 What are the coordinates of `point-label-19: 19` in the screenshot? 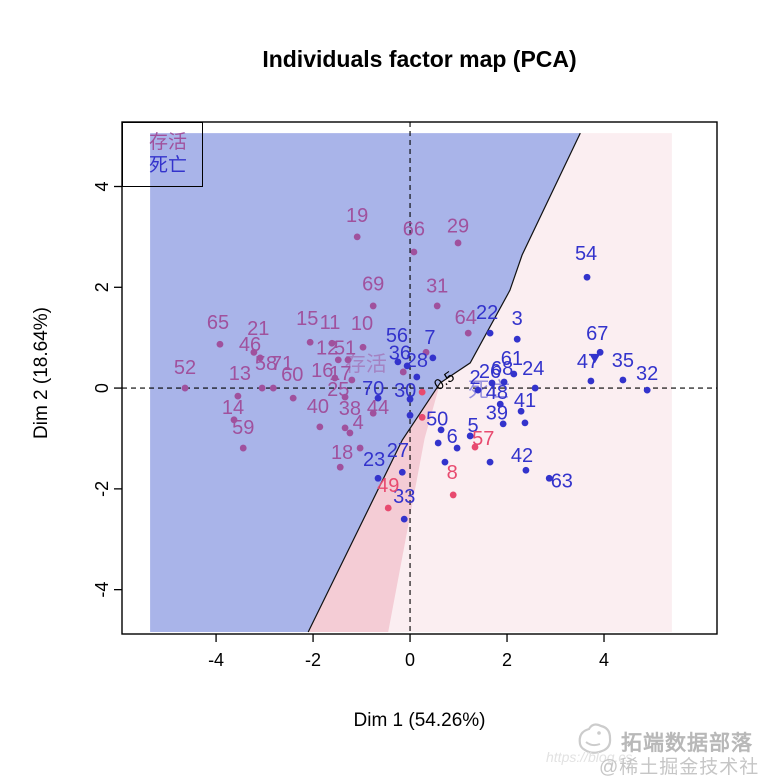 It's located at (357, 216).